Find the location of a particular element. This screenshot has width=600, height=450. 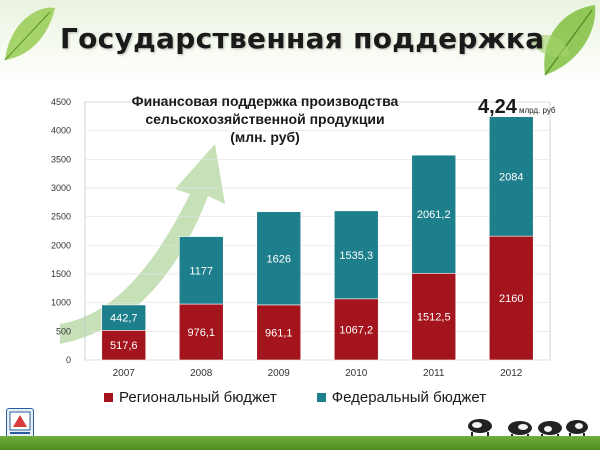

chart-title-line: Финансовая поддержка производства is located at coordinates (265, 101).